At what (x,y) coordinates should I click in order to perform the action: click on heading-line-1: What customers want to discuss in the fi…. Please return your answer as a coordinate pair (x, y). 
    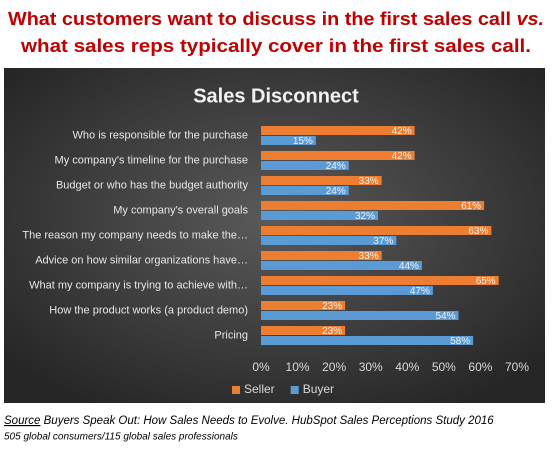
    Looking at the image, I should click on (276, 19).